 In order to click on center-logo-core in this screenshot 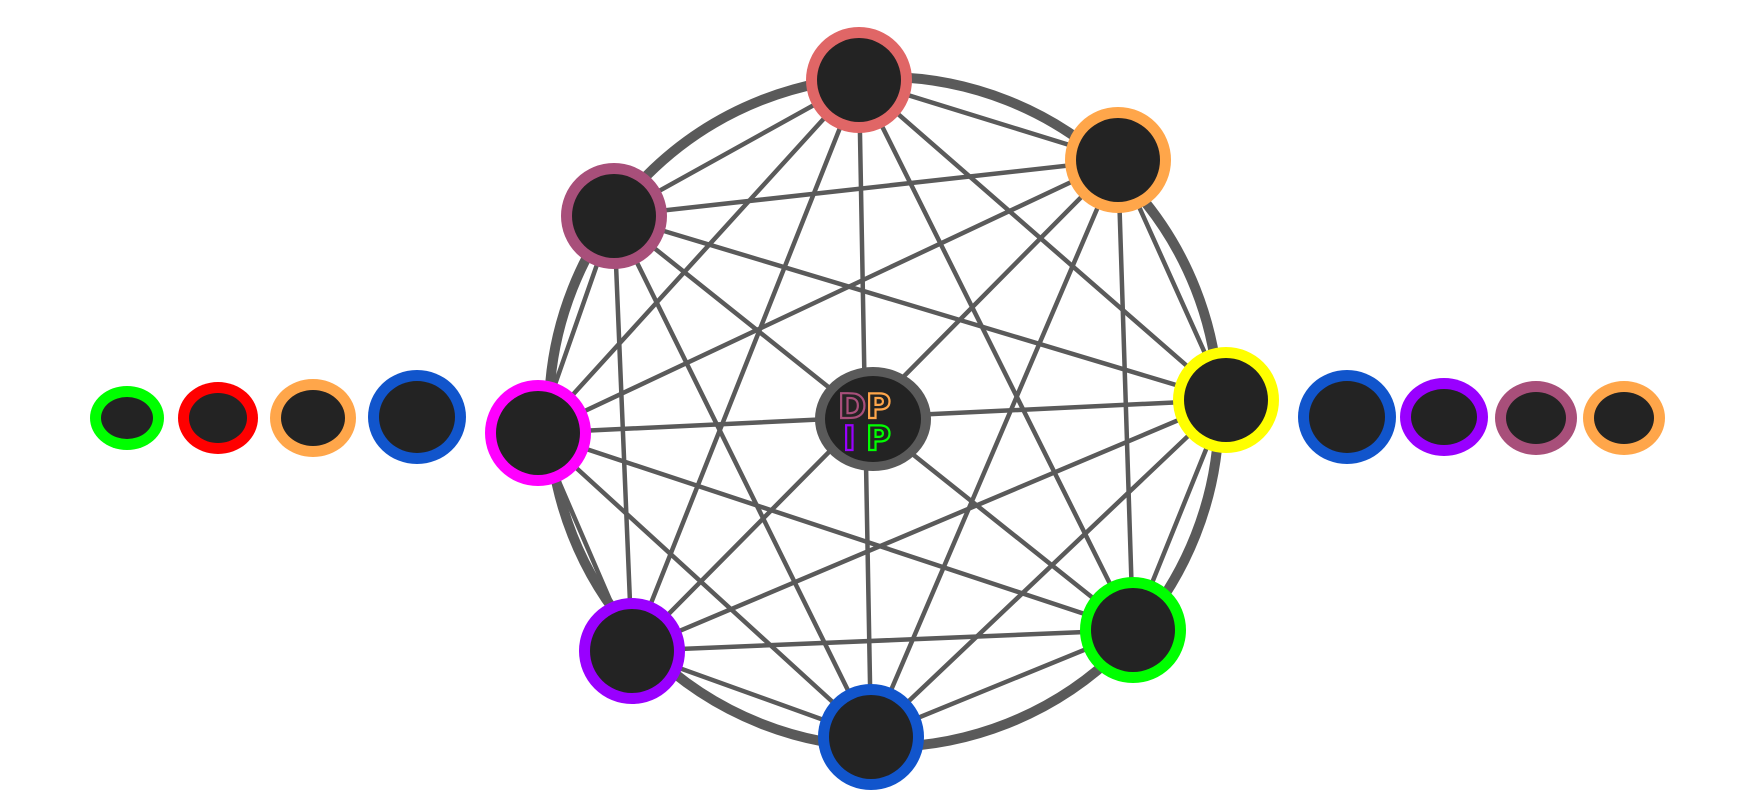, I will do `click(873, 419)`.